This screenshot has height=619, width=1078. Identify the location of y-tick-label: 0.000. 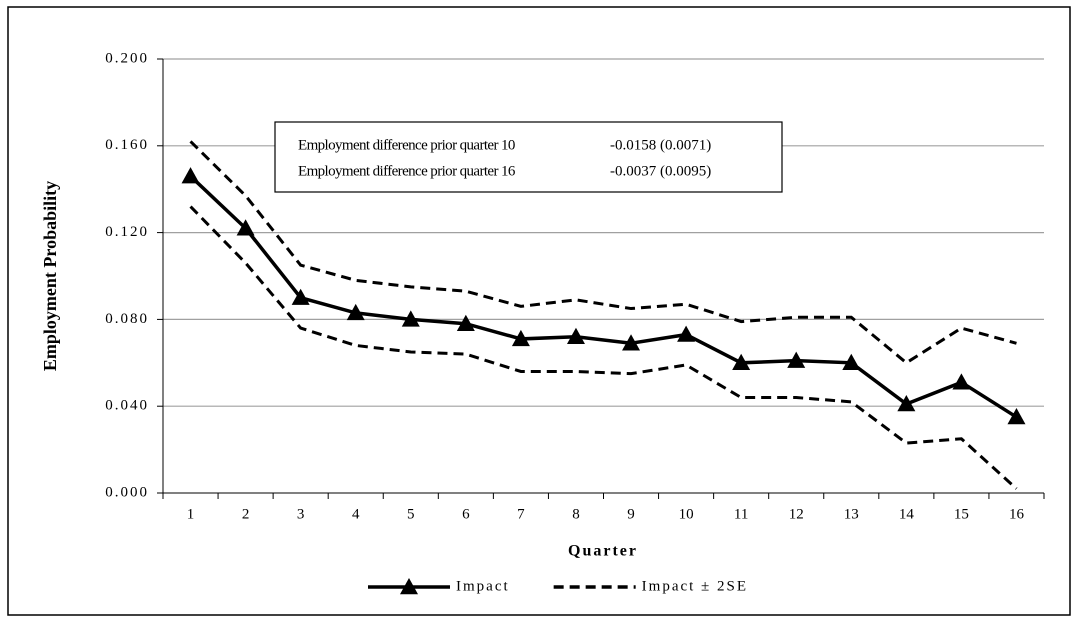
(127, 492).